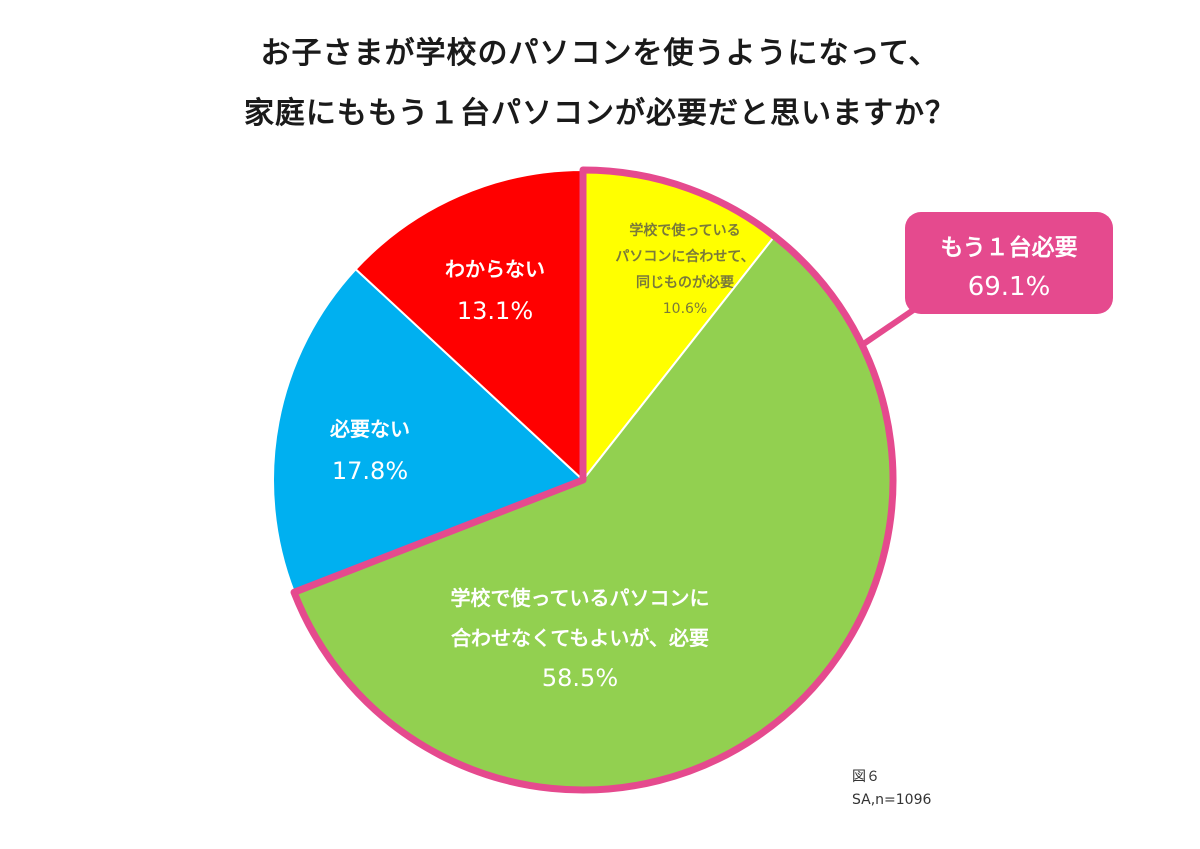 The height and width of the screenshot is (849, 1200). What do you see at coordinates (685, 270) in the screenshot?
I see `slice-label-same-pc: 学校で使っている パソコンに合わせて、 同じものが必要 10.6%` at bounding box center [685, 270].